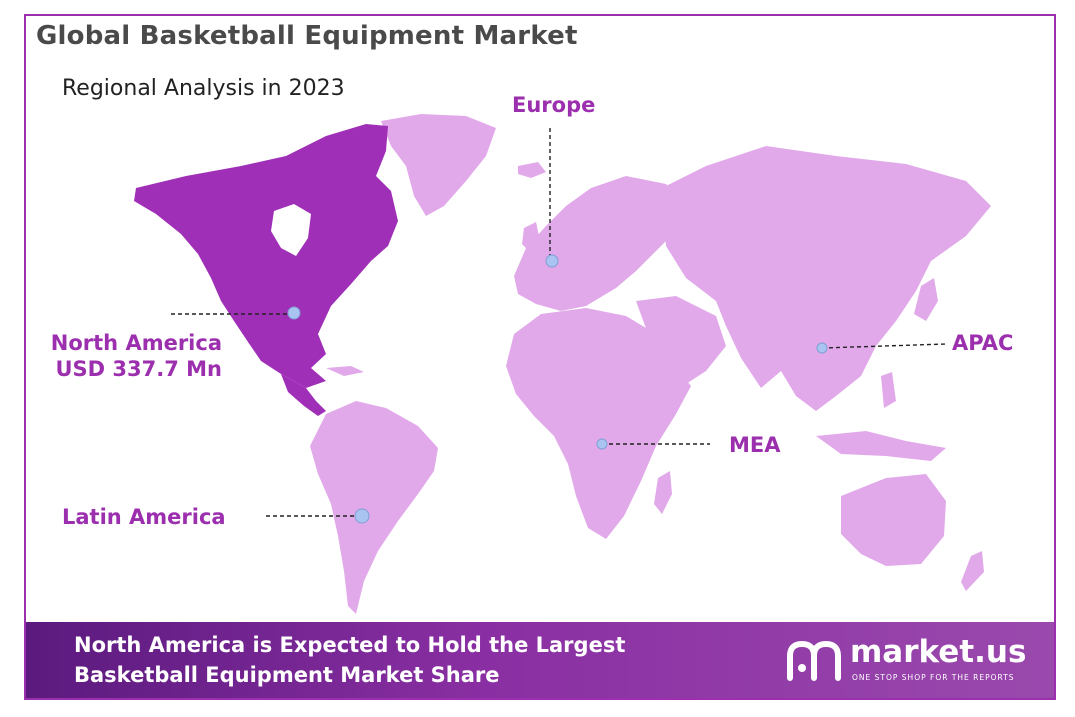 The image size is (1075, 717). I want to click on north-america-marker, so click(294, 313).